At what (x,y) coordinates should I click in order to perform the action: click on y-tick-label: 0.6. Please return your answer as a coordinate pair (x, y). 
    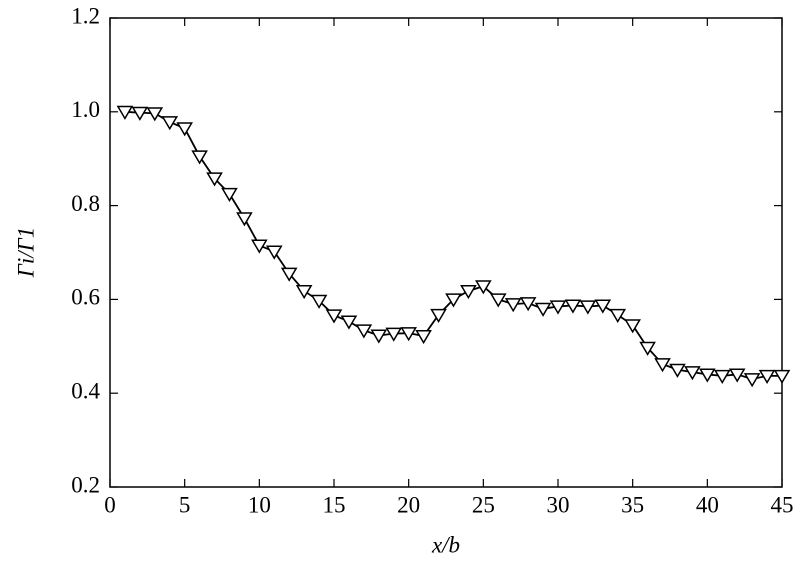
    Looking at the image, I should click on (85, 297).